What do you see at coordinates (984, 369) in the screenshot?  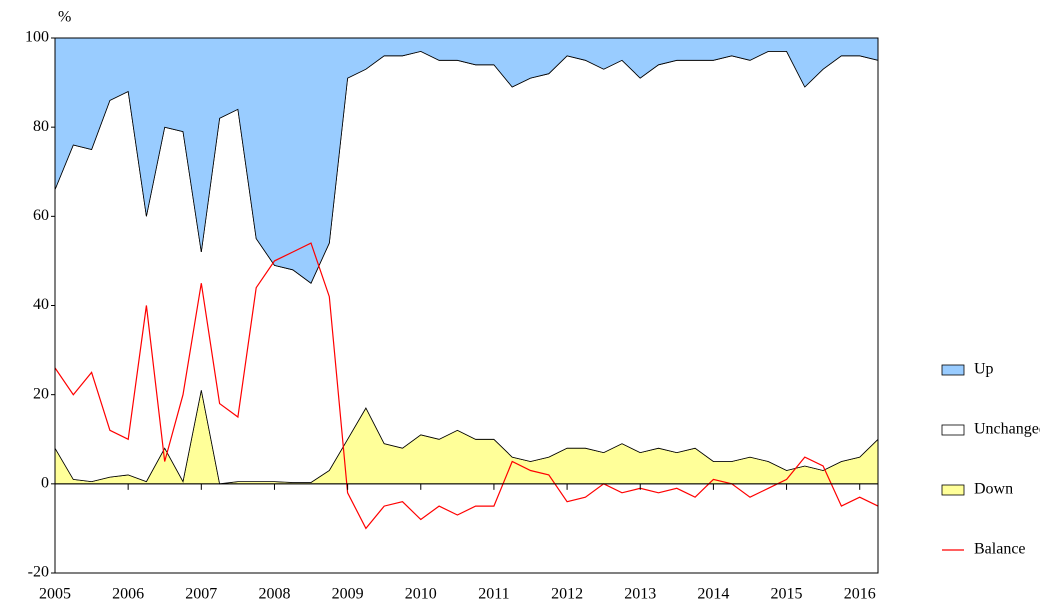 I see `legend-label: Up` at bounding box center [984, 369].